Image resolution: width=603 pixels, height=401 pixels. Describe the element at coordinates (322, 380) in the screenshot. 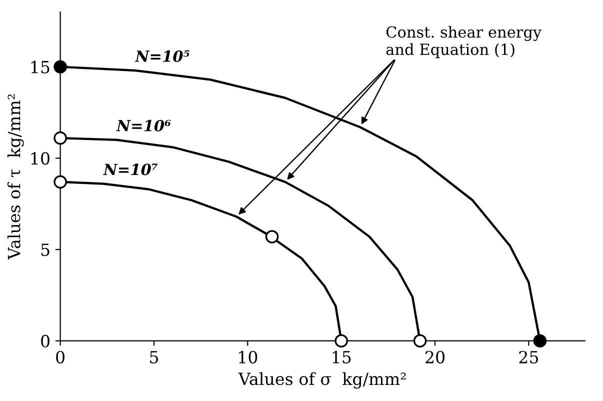

I see `x-axis-title: Values of σ kg/mm²` at that location.